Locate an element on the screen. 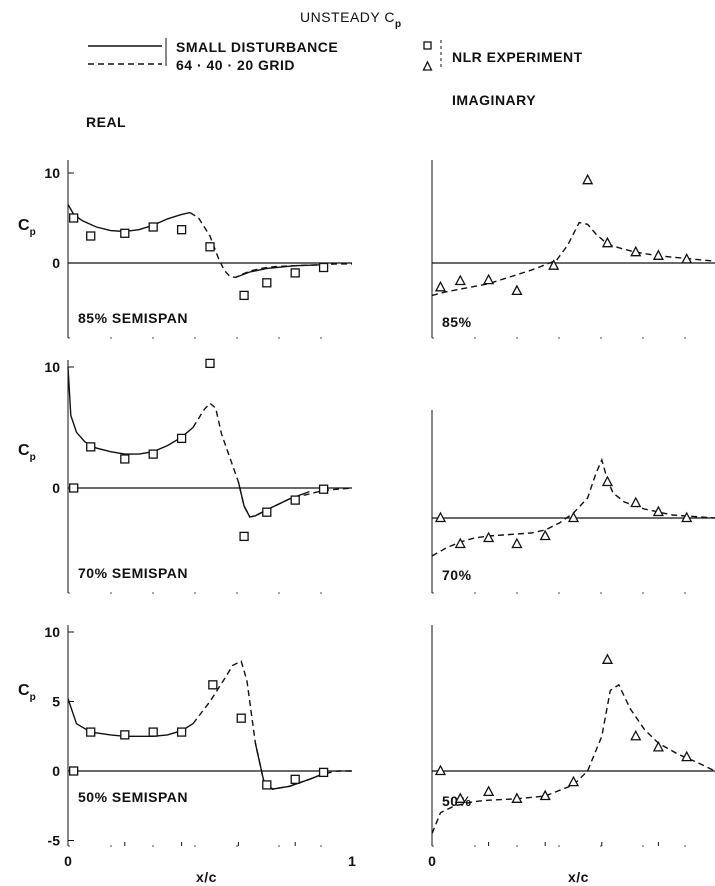 The width and height of the screenshot is (715, 886). y-axis-label-row3: Cp is located at coordinates (27, 692).